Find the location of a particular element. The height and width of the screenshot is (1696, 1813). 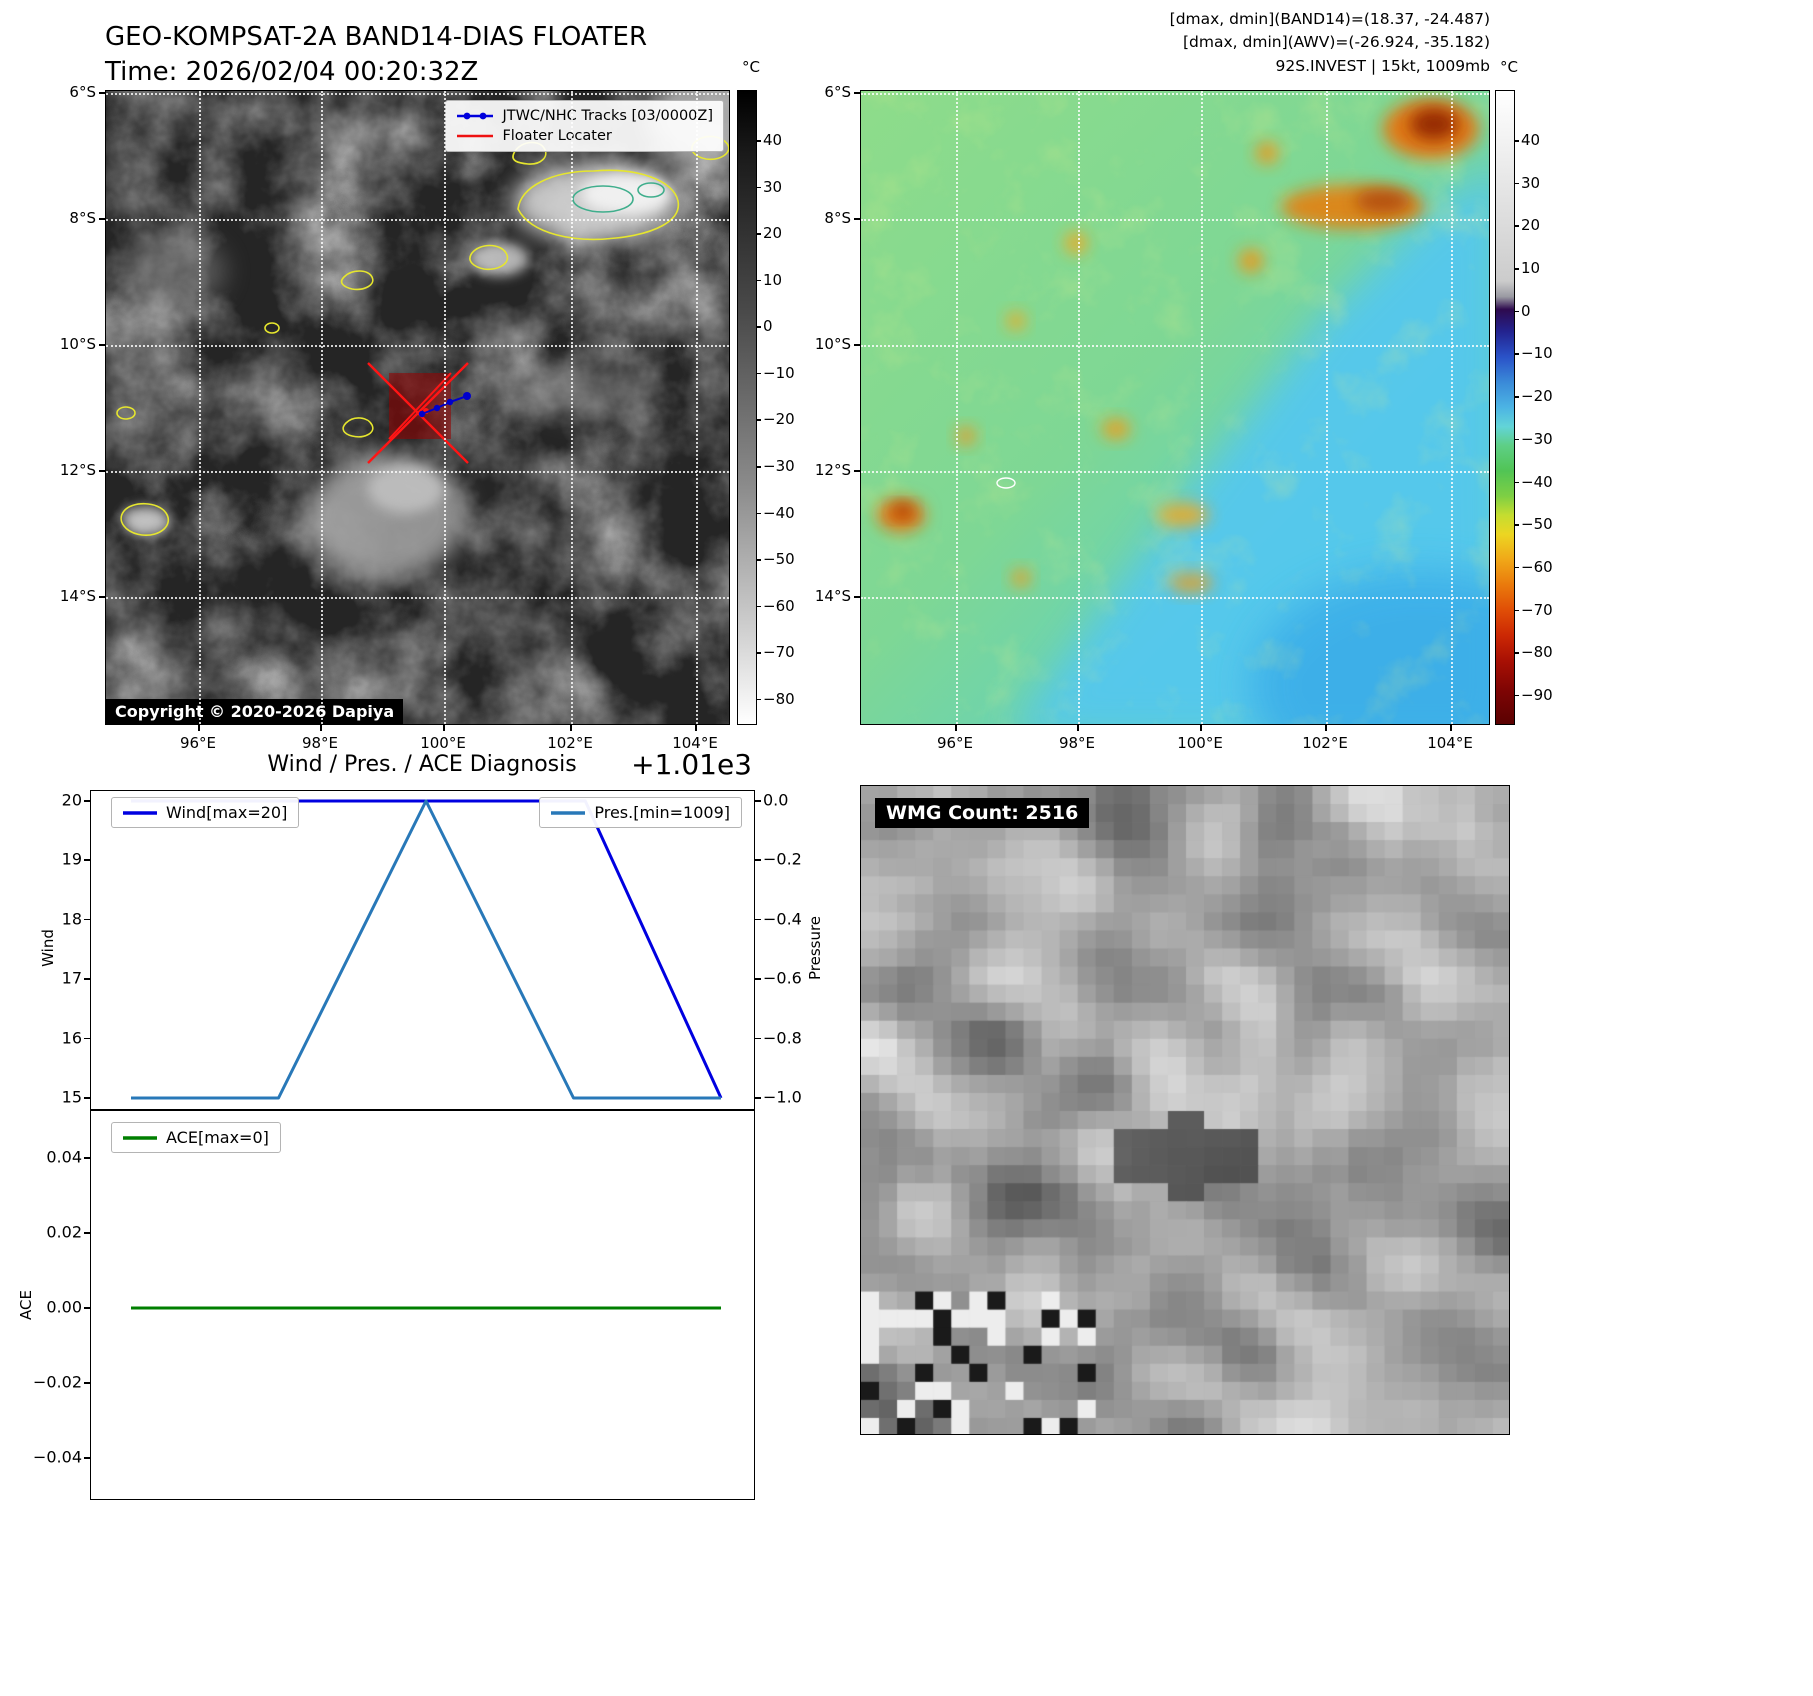

colorbar-tick-label: −40 is located at coordinates (1537, 481).